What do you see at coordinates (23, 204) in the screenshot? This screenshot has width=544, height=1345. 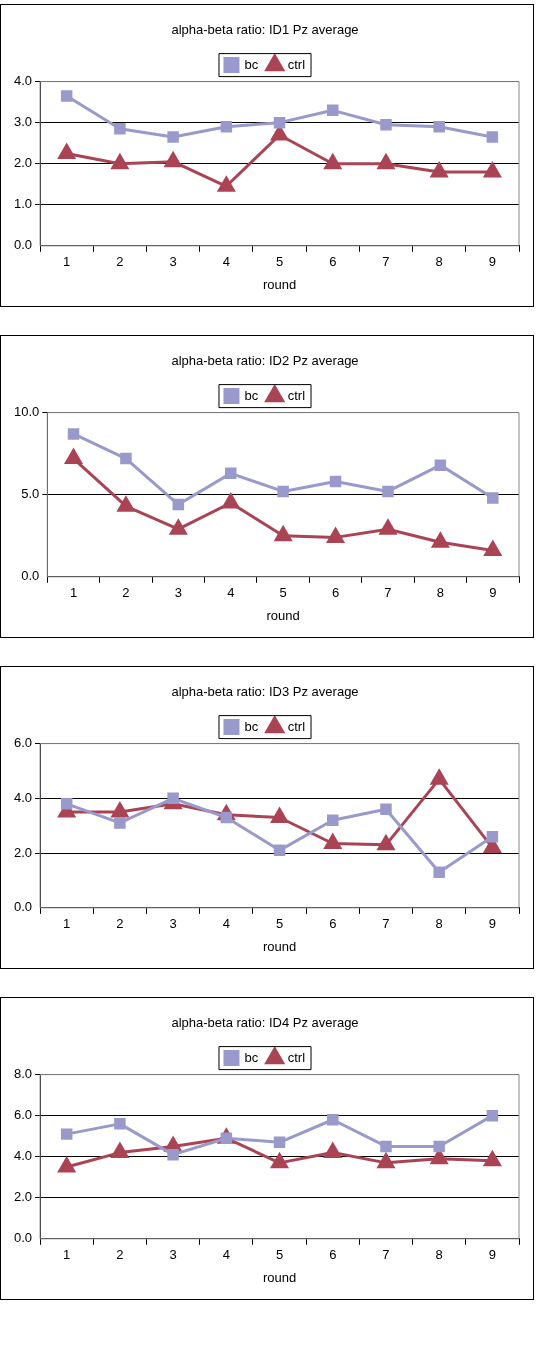 I see `y-tick-label: 1.0` at bounding box center [23, 204].